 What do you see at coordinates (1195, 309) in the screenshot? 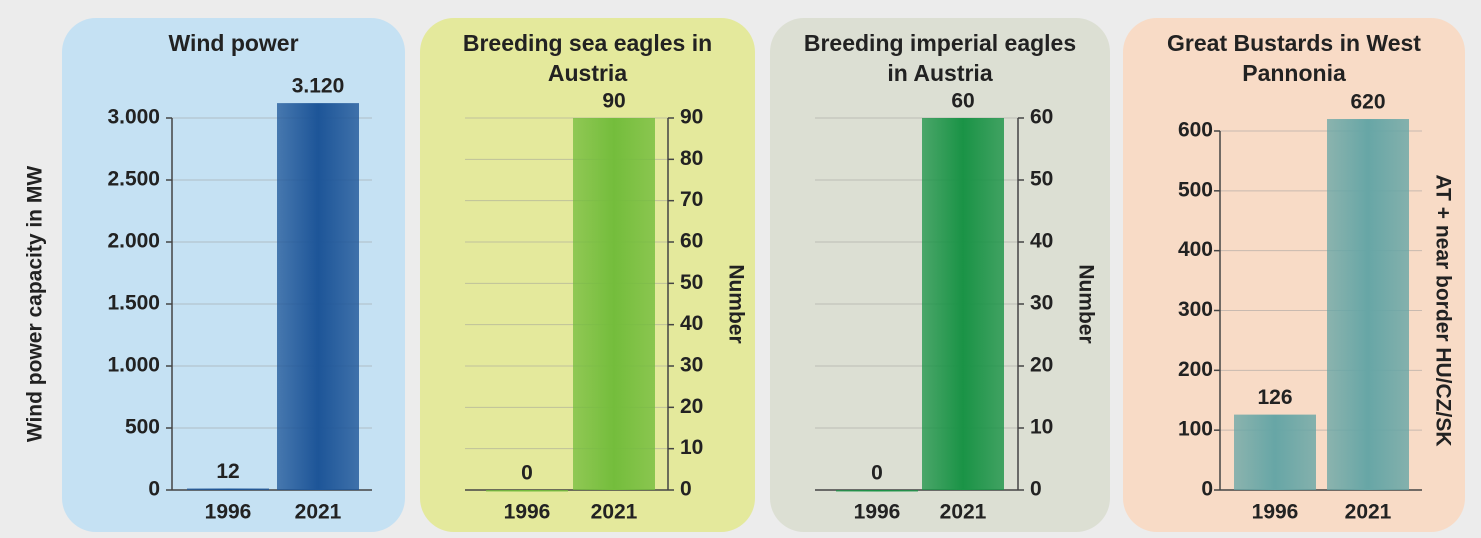
I see `y-tick-label: 300` at bounding box center [1195, 309].